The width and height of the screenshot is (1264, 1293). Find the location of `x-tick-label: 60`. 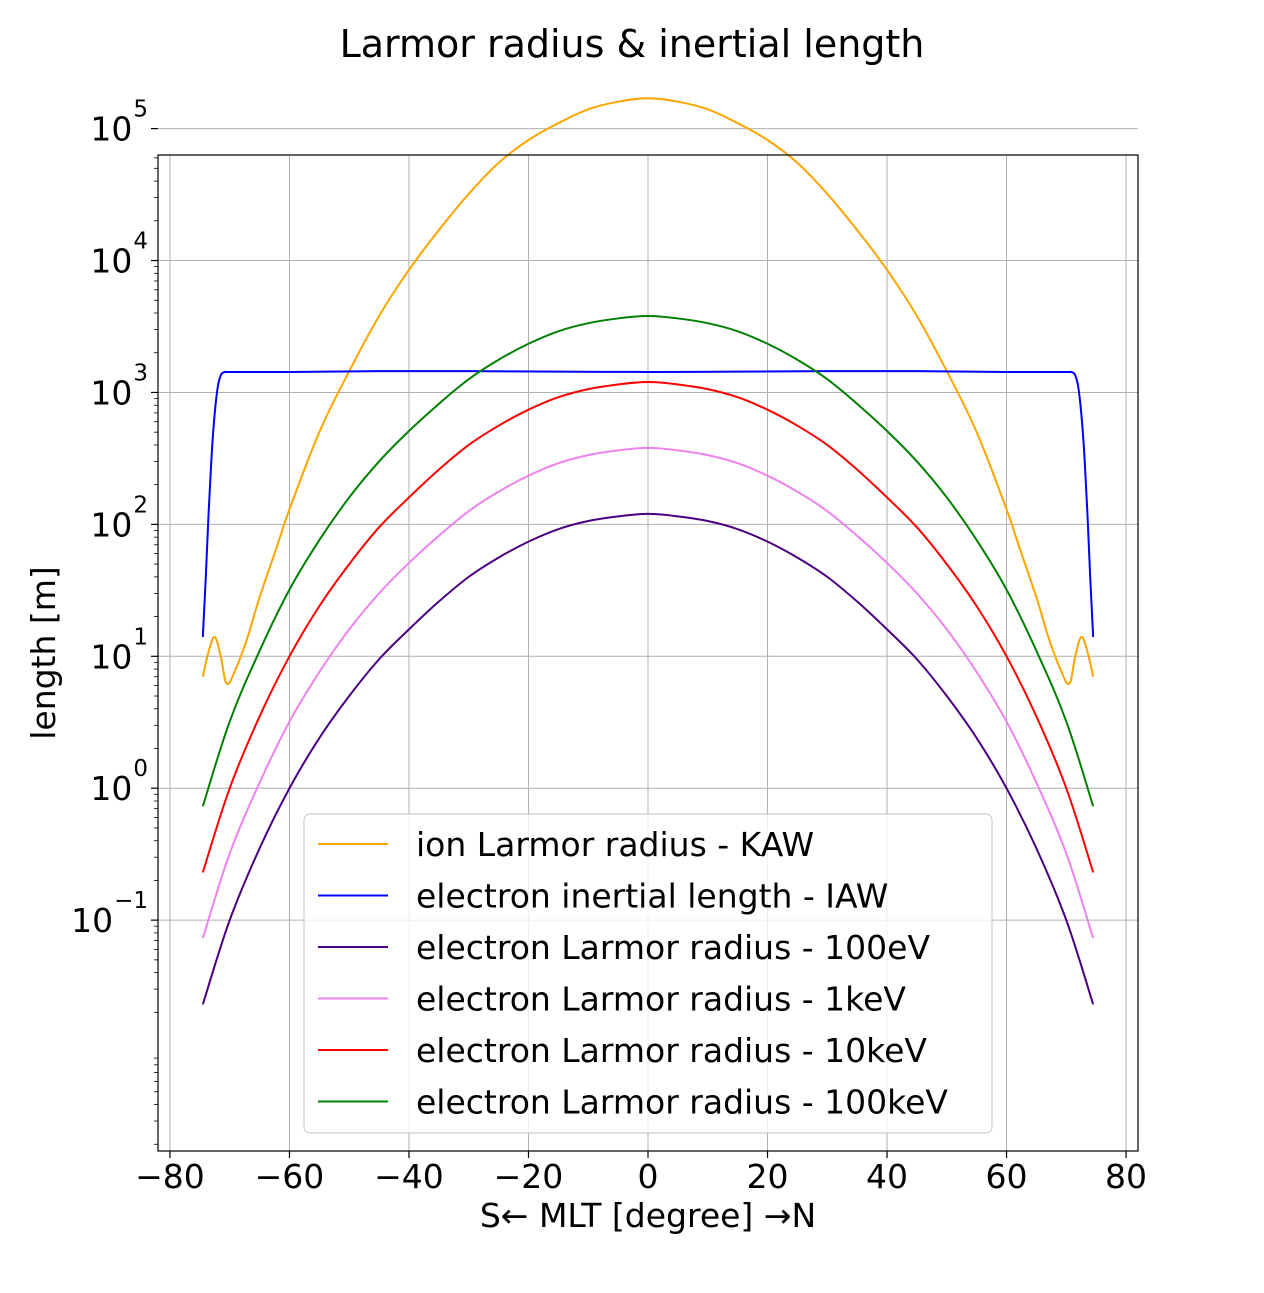

x-tick-label: 60 is located at coordinates (1007, 1176).